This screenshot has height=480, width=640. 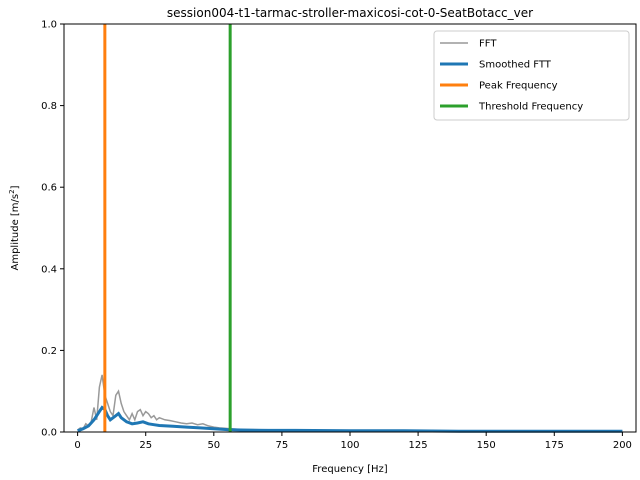 I want to click on legend-entry-label: Smoothed FTT, so click(x=515, y=65).